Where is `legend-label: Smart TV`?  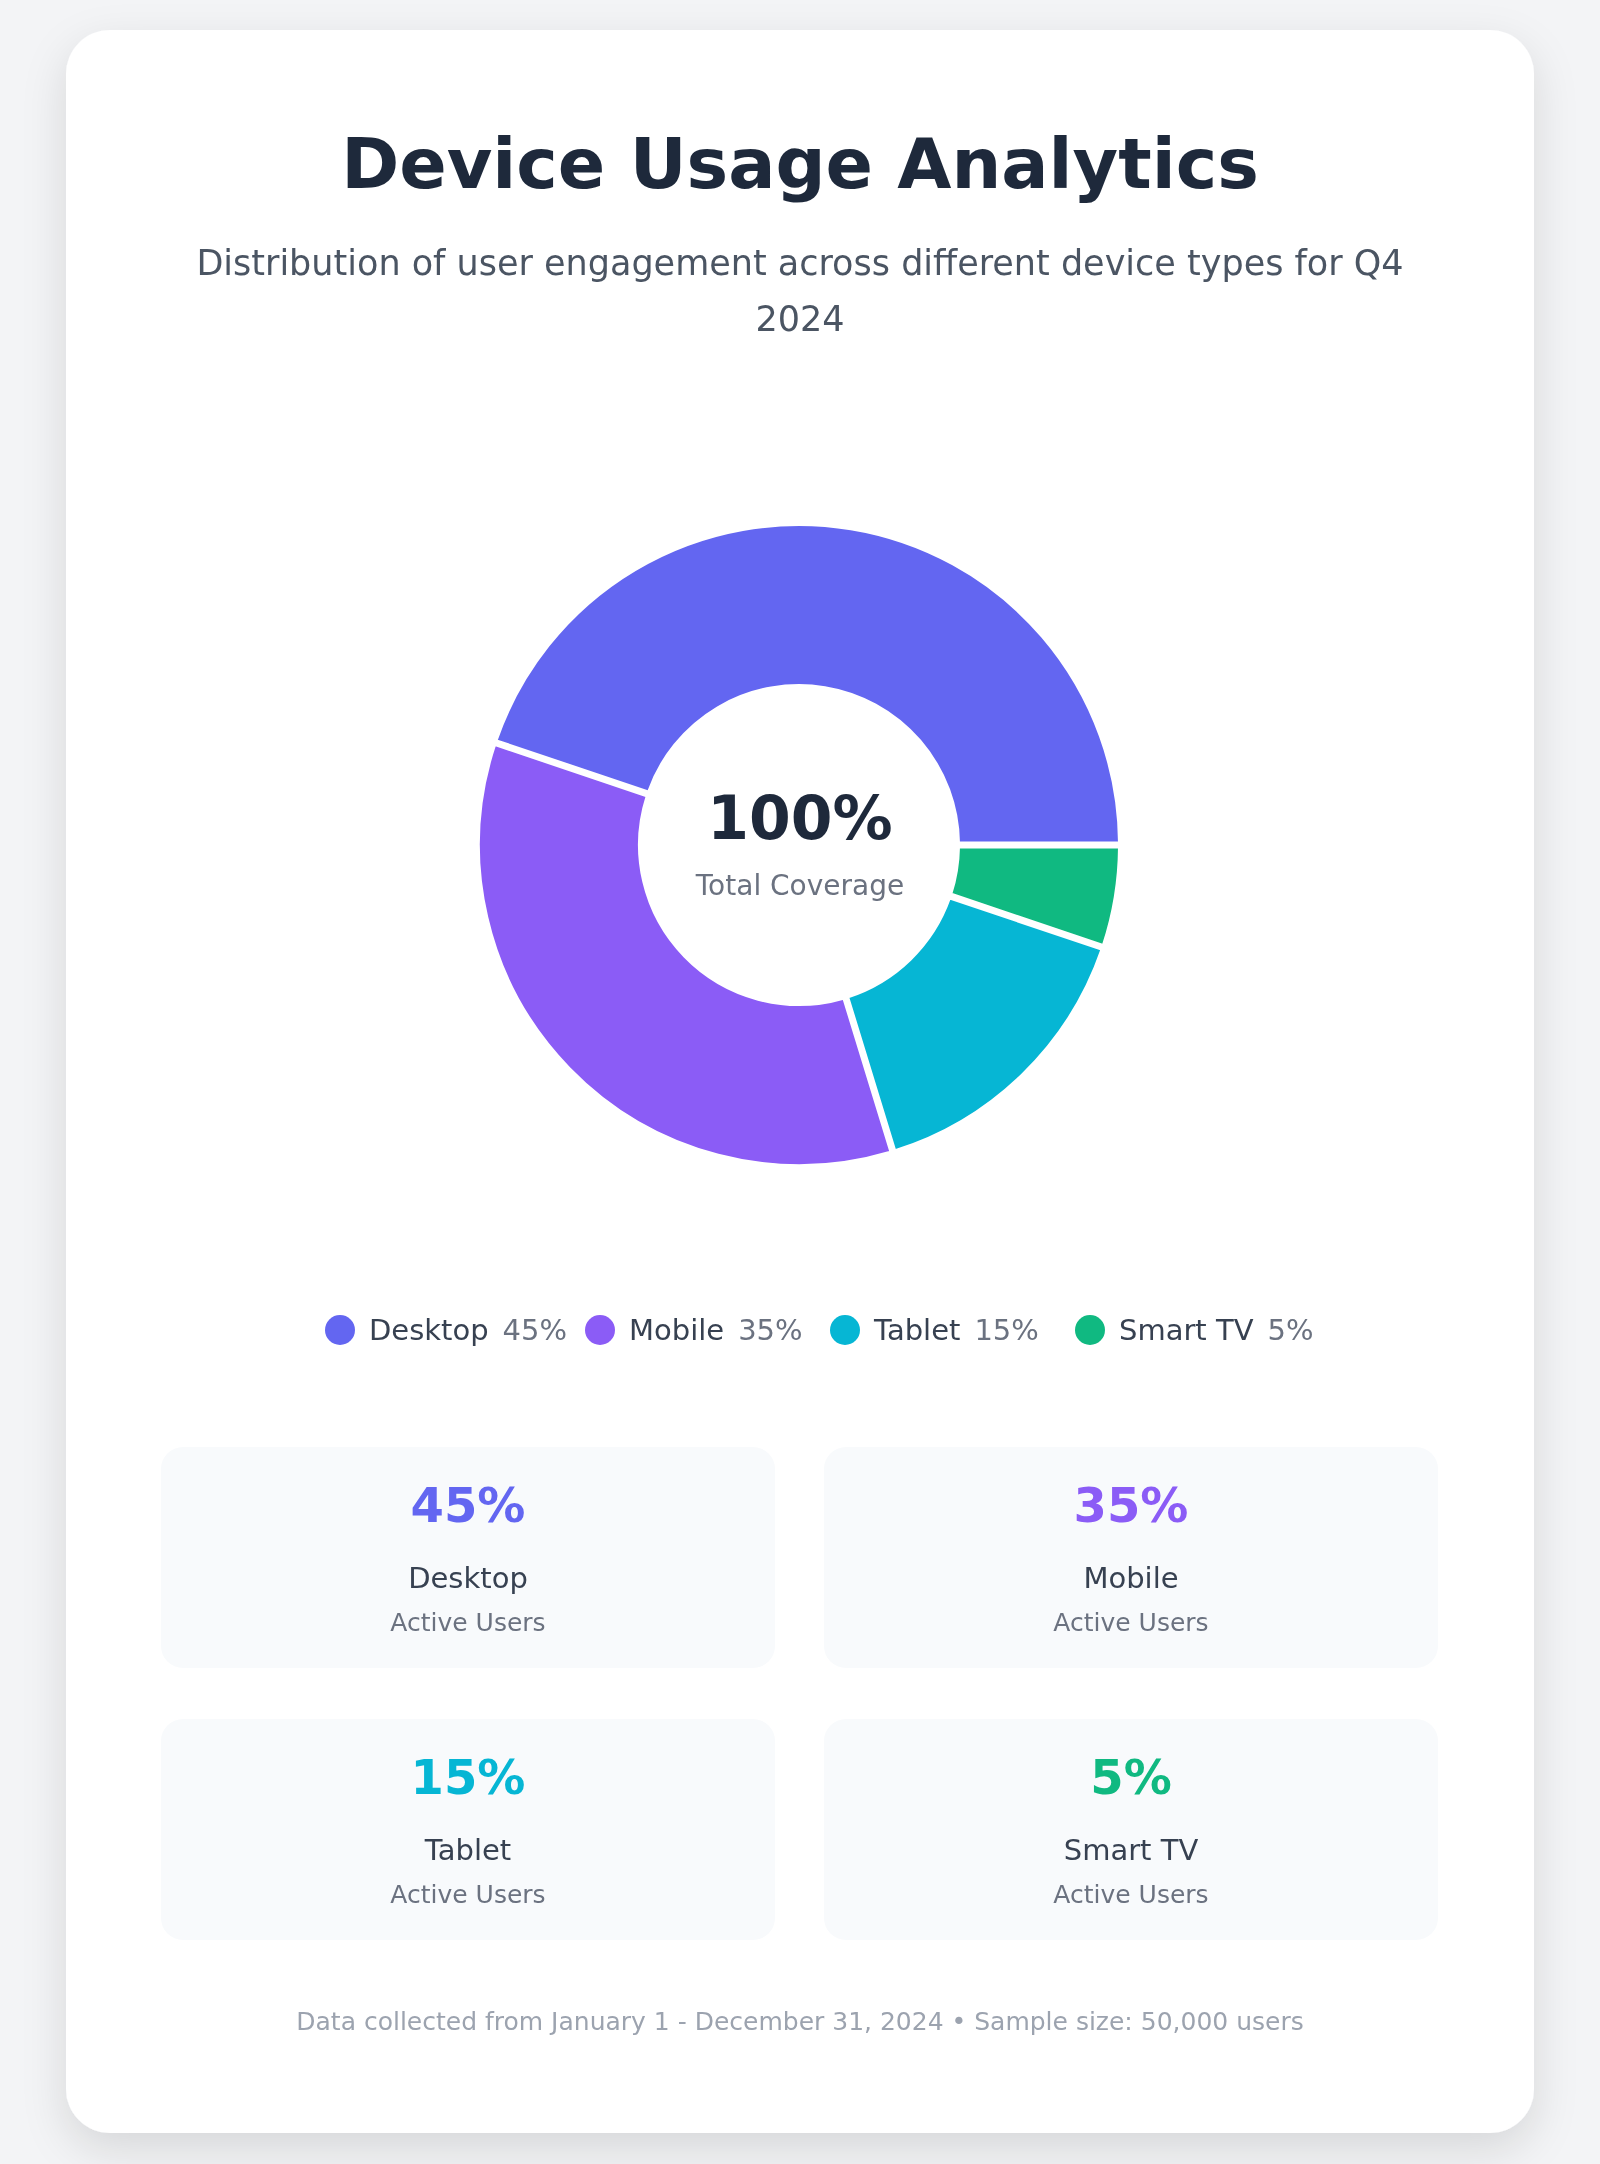
legend-label: Smart TV is located at coordinates (1186, 1330).